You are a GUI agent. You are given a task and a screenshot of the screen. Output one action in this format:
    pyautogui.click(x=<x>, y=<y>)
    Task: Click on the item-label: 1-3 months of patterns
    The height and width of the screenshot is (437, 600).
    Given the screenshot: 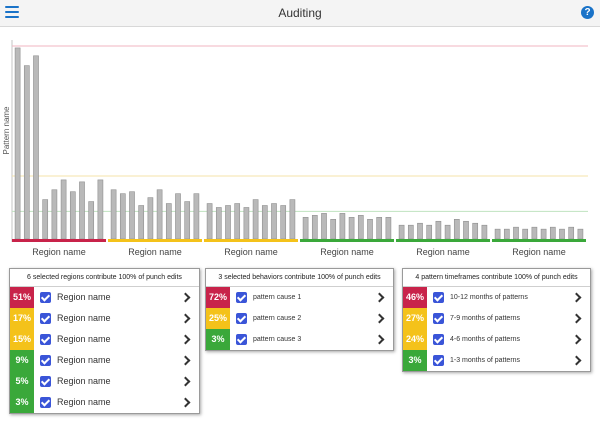 What is the action you would take?
    pyautogui.click(x=485, y=360)
    